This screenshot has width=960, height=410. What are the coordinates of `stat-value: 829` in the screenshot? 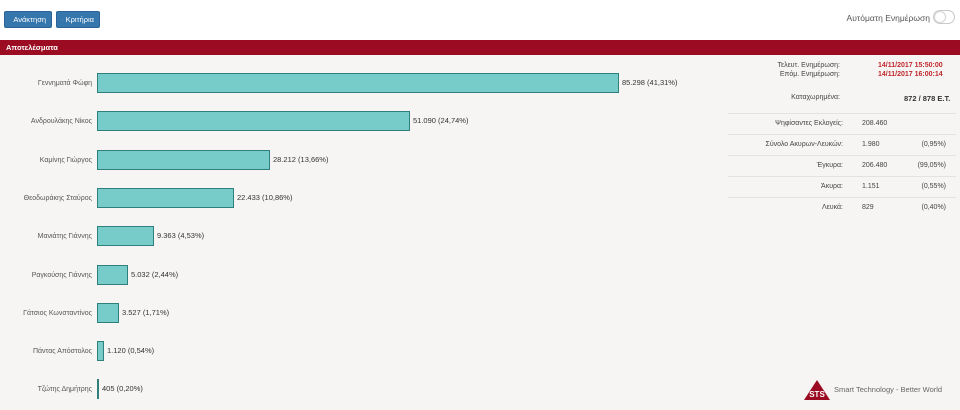 It's located at (868, 207).